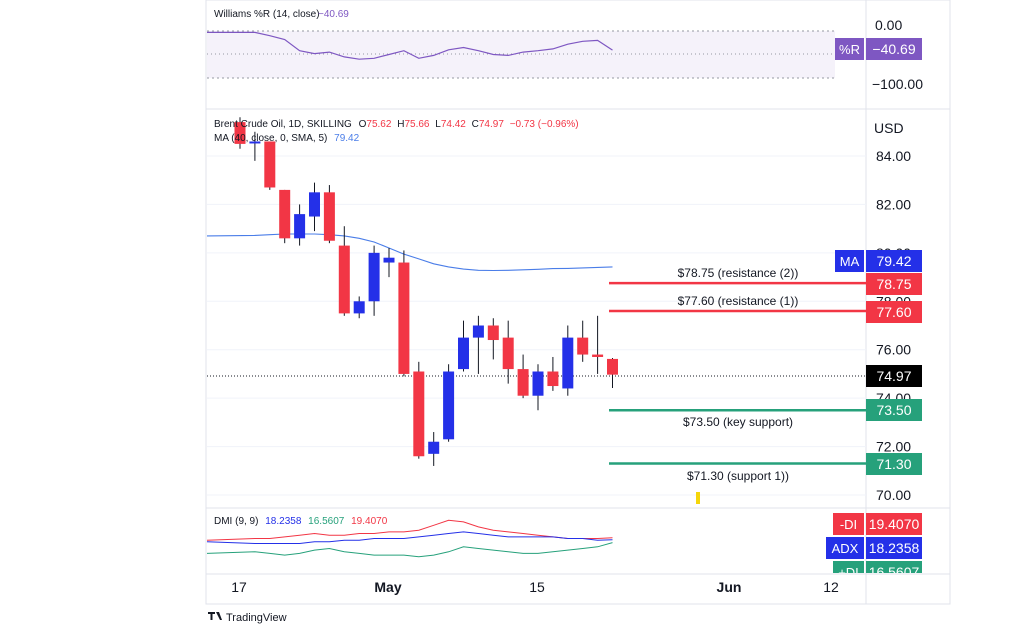 The height and width of the screenshot is (627, 1012). I want to click on dmi-adx-value: 18.2358, so click(283, 521).